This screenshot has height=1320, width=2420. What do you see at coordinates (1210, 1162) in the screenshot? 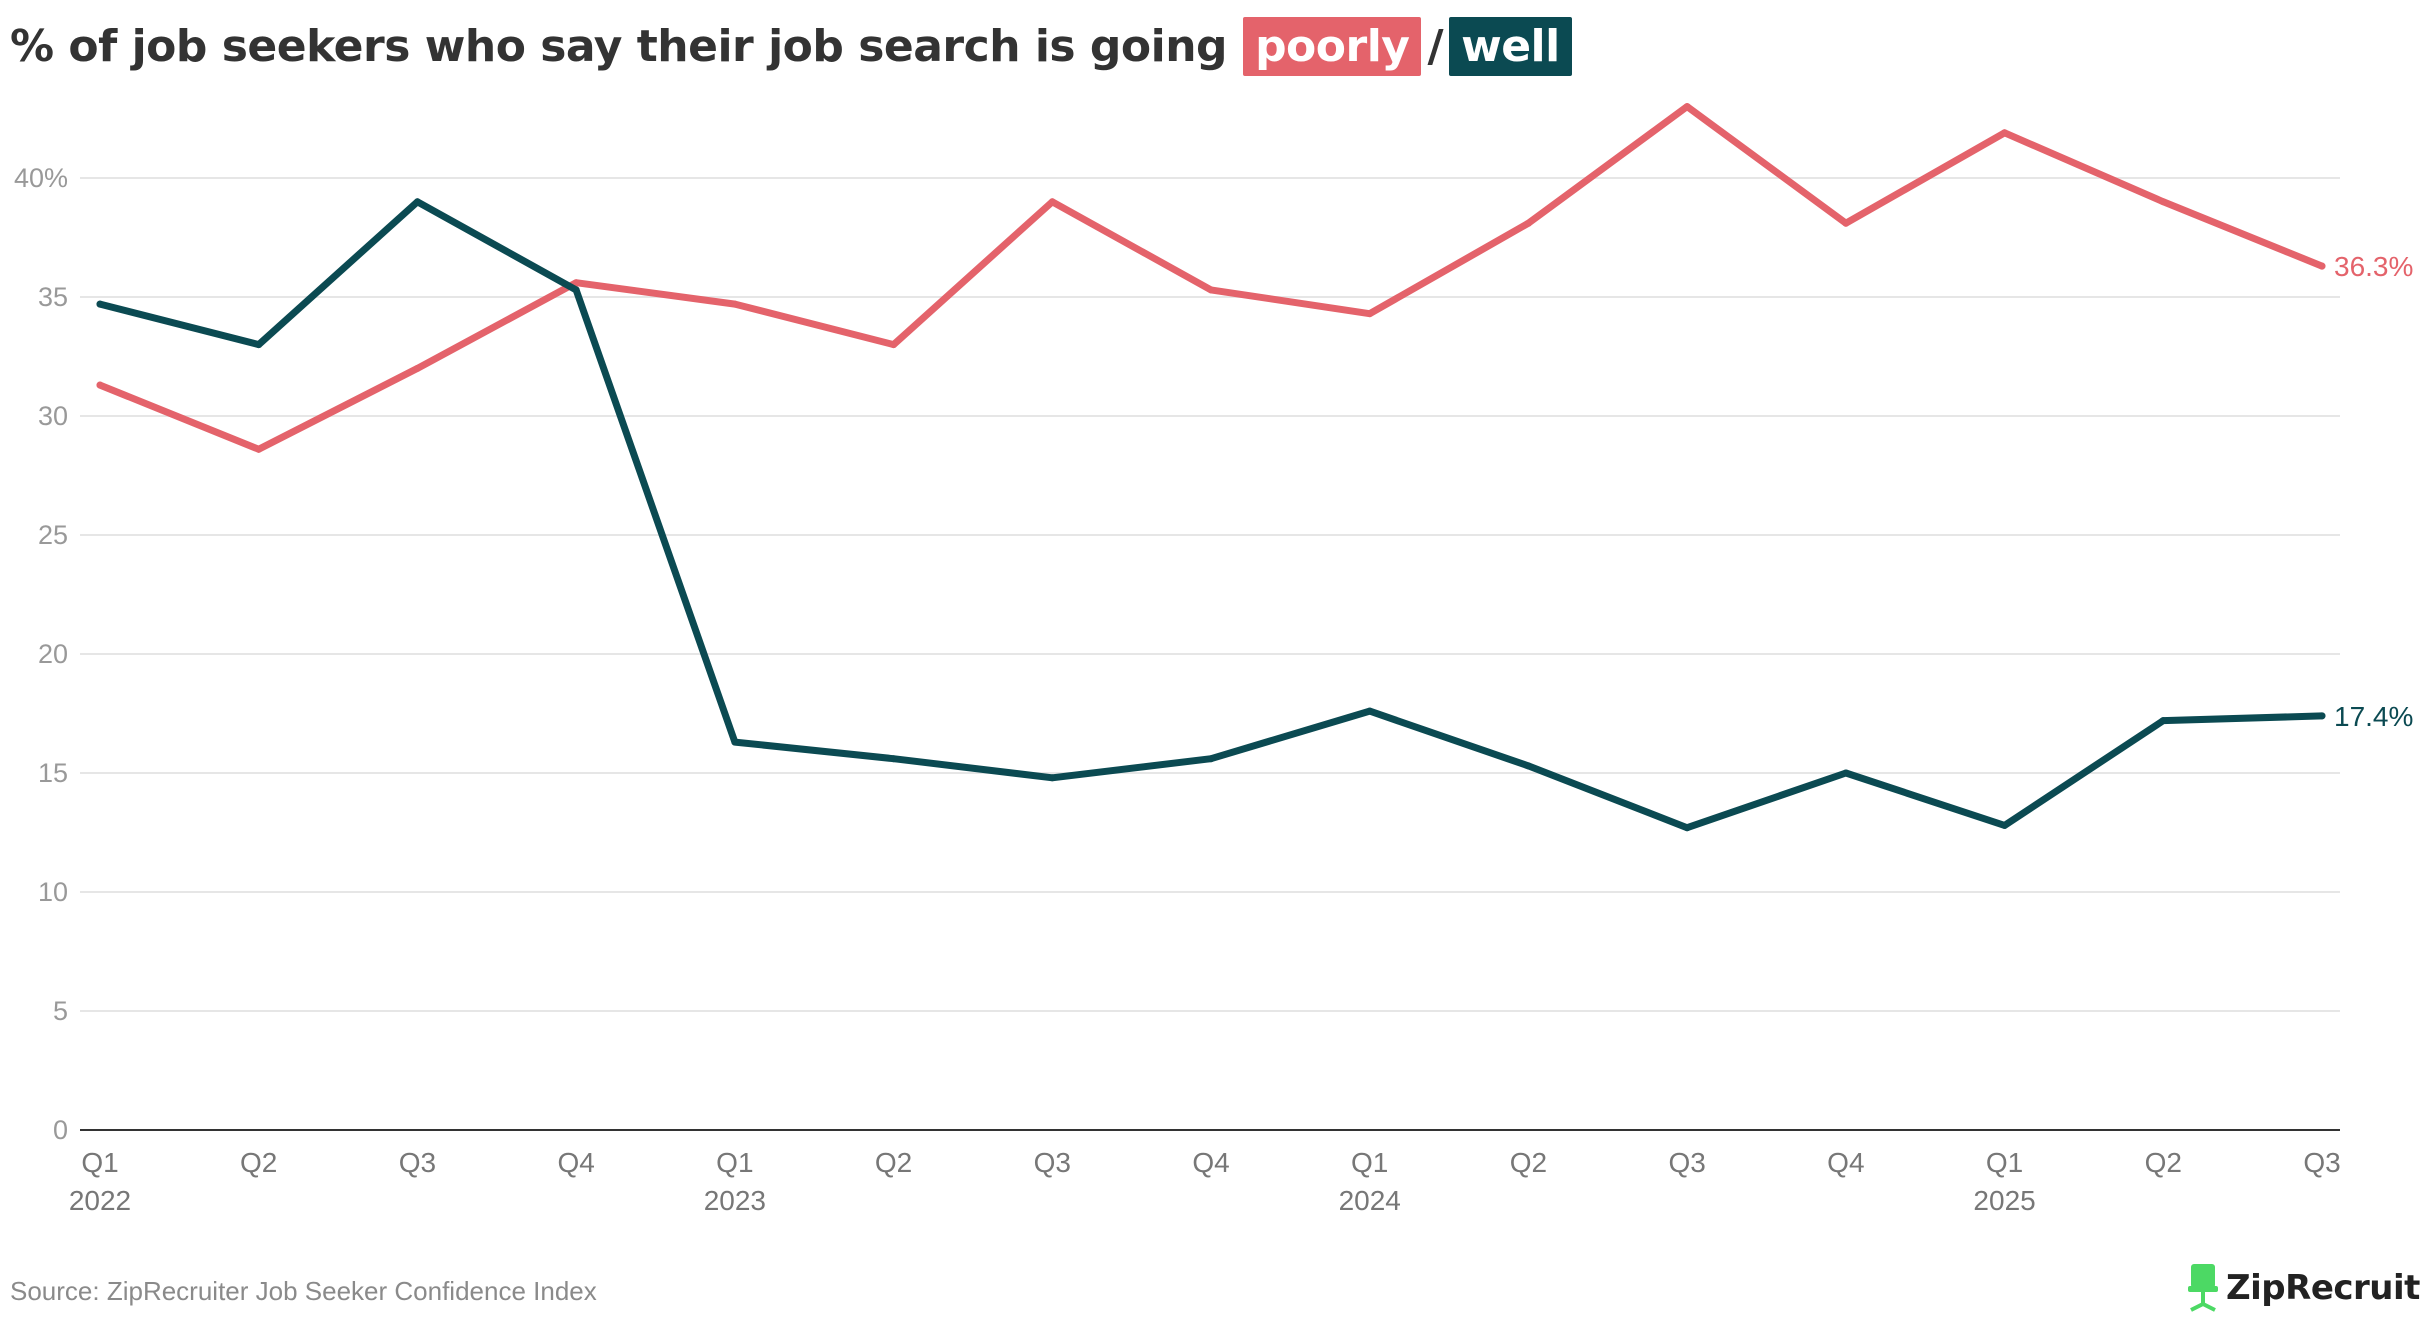
I see `x-tick-label-7: Q4` at bounding box center [1210, 1162].